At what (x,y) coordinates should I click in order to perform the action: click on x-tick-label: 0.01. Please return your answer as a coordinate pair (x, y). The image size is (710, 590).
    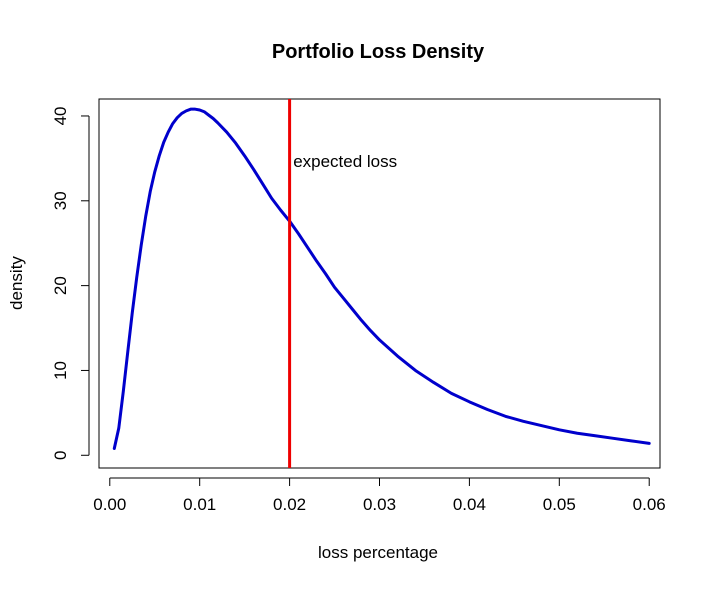
    Looking at the image, I should click on (199, 504).